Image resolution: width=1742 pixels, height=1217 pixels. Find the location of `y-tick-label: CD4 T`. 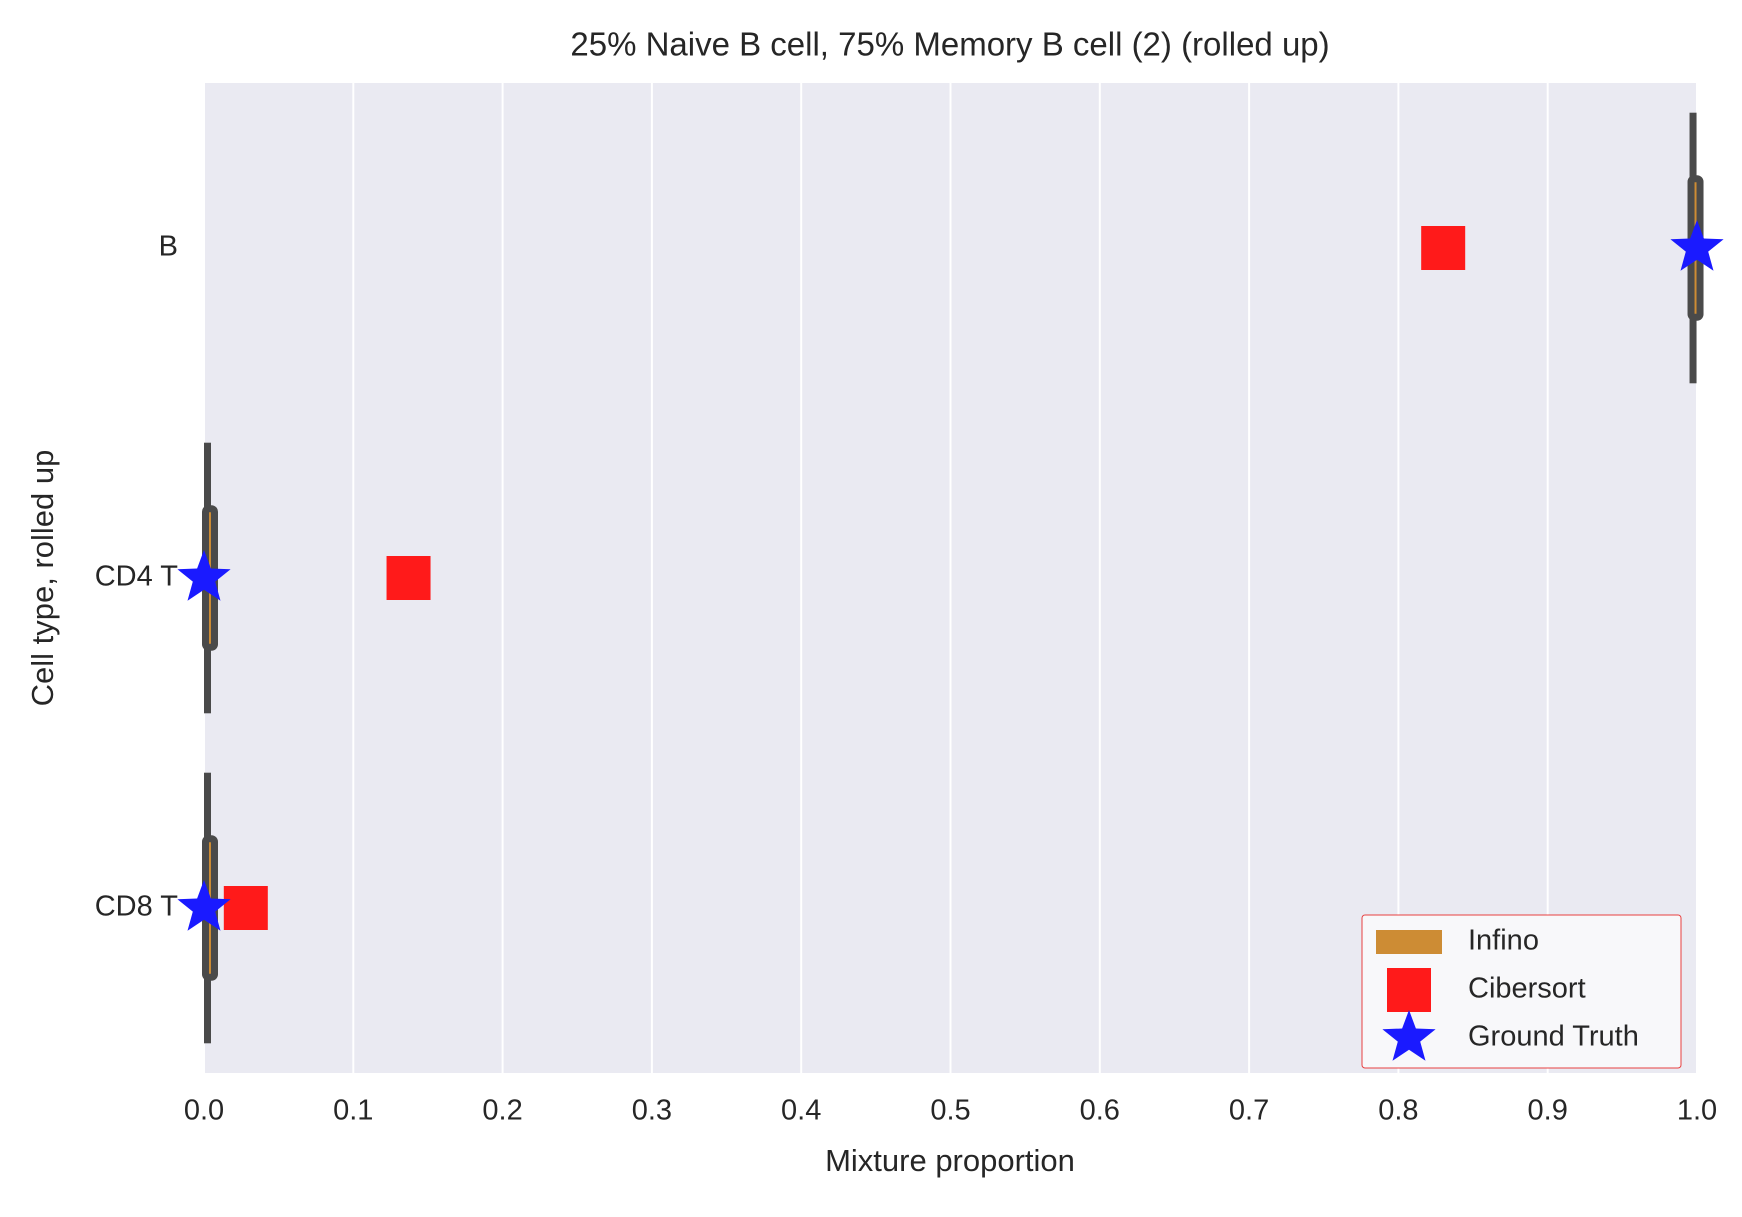

y-tick-label: CD4 T is located at coordinates (137, 577).